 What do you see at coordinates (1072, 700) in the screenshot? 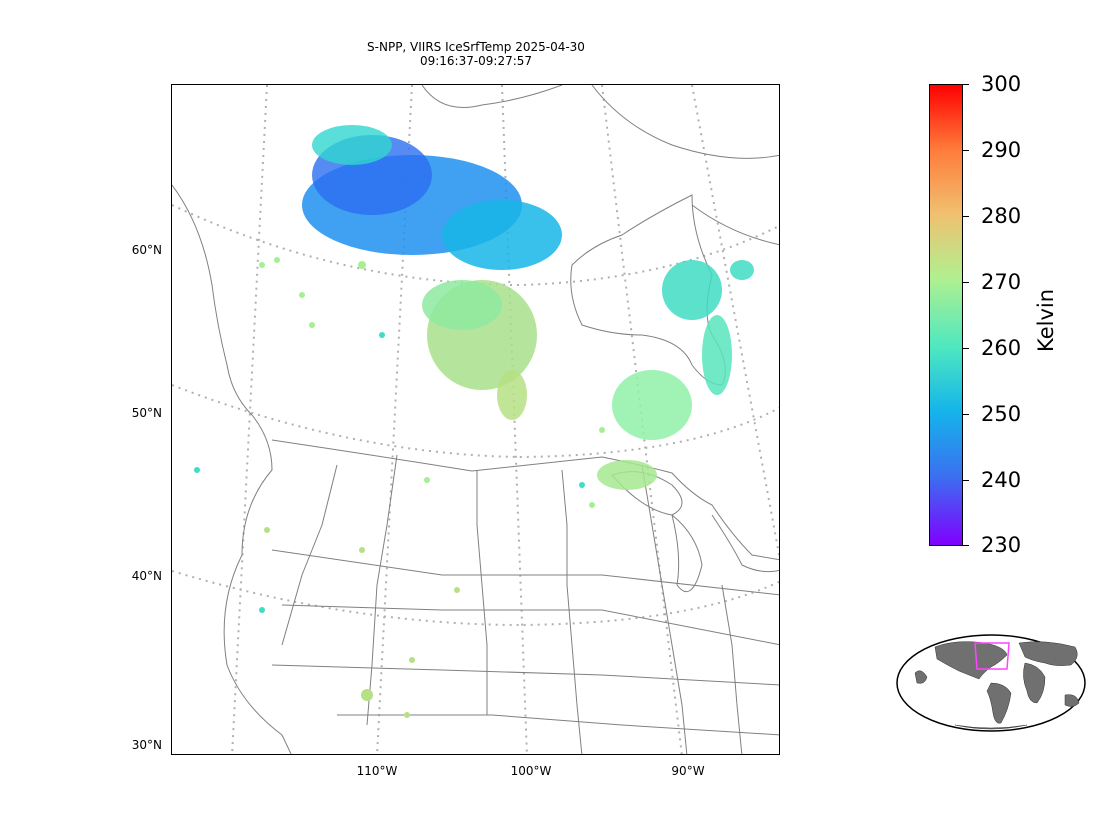
I see `inset-australia` at bounding box center [1072, 700].